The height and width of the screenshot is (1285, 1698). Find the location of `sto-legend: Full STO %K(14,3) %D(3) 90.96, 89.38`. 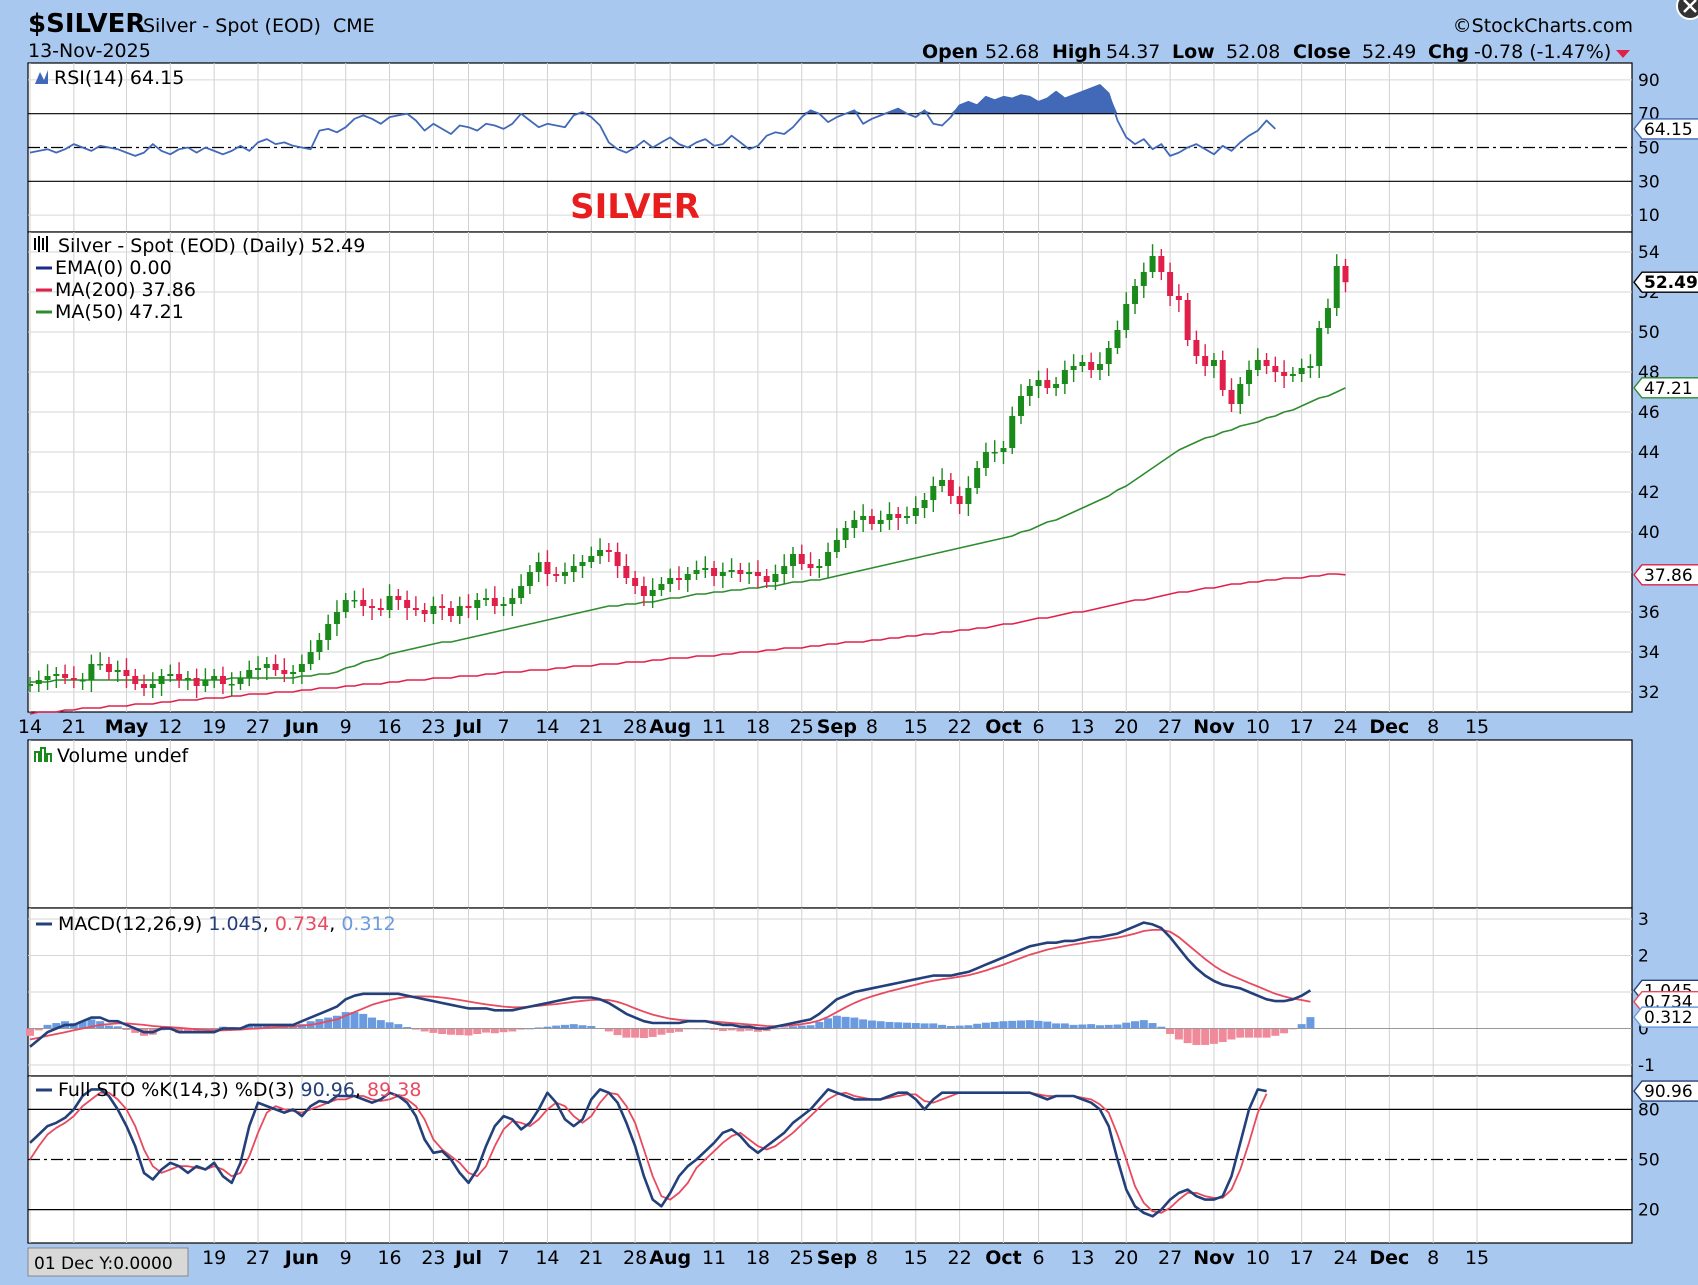

sto-legend: Full STO %K(14,3) %D(3) 90.96, 89.38 is located at coordinates (239, 1090).